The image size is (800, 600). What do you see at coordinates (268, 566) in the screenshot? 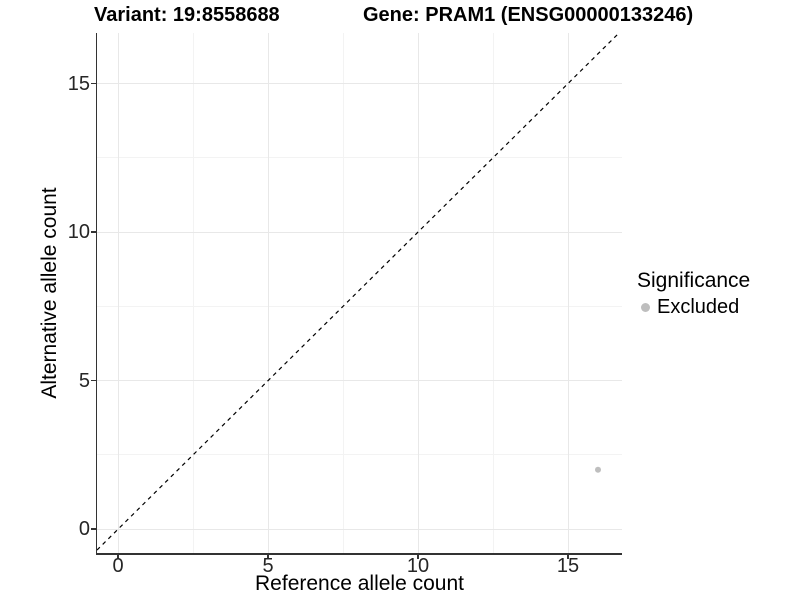
I see `x-tick-label: 5` at bounding box center [268, 566].